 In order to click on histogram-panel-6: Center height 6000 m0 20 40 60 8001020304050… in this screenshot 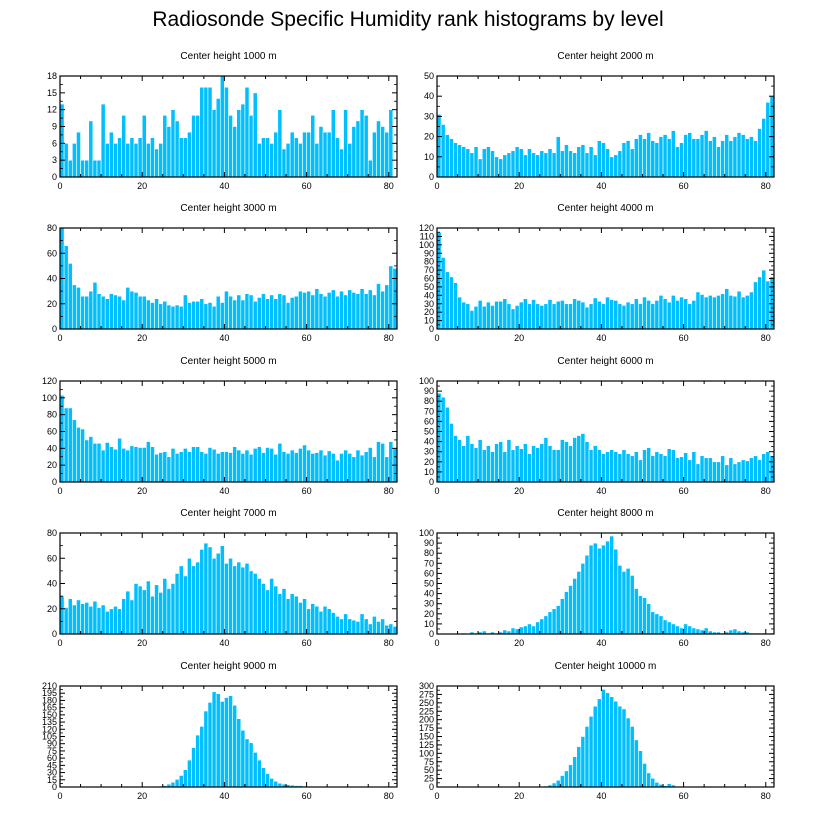, I will do `click(597, 426)`.